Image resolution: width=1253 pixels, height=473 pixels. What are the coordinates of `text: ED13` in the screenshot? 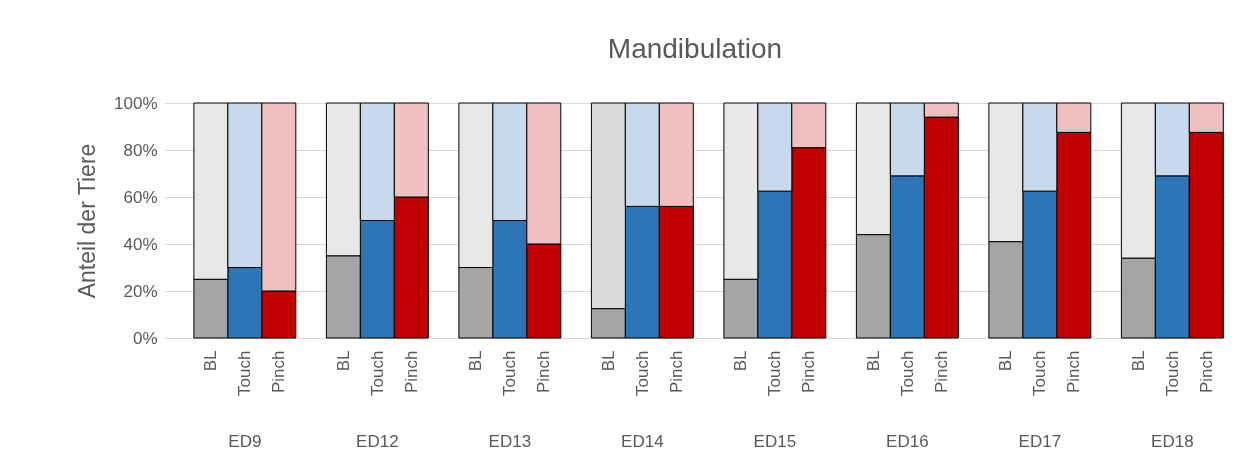 It's located at (510, 441).